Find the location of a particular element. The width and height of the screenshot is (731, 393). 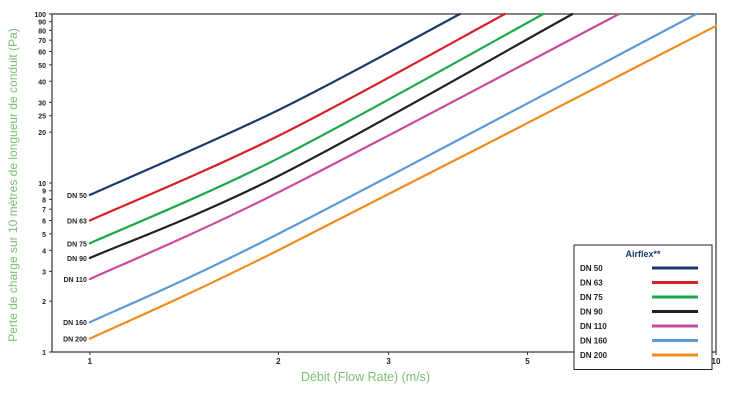

curve-label-dn-110: DN 110 is located at coordinates (75, 280).